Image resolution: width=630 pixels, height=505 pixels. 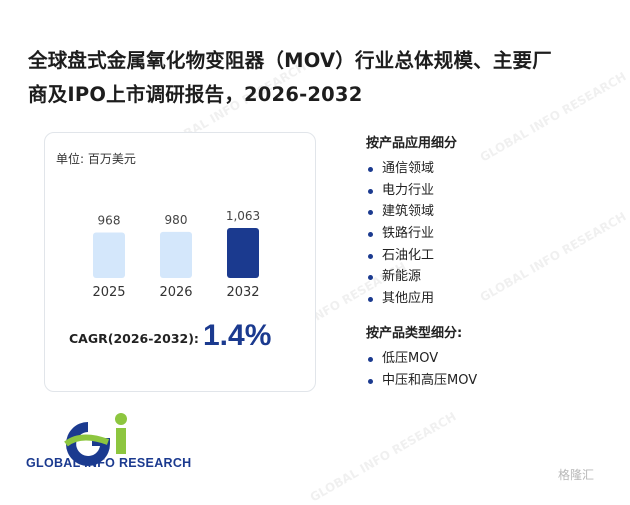 What do you see at coordinates (237, 335) in the screenshot?
I see `cagr-value: 1.4%` at bounding box center [237, 335].